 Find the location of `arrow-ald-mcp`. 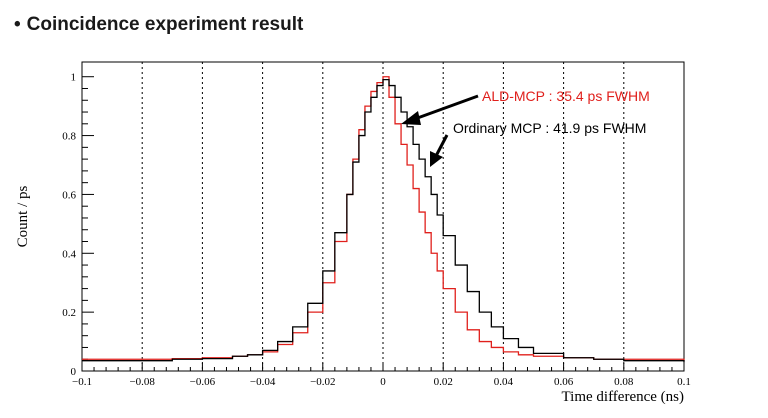

arrow-ald-mcp is located at coordinates (445, 108).